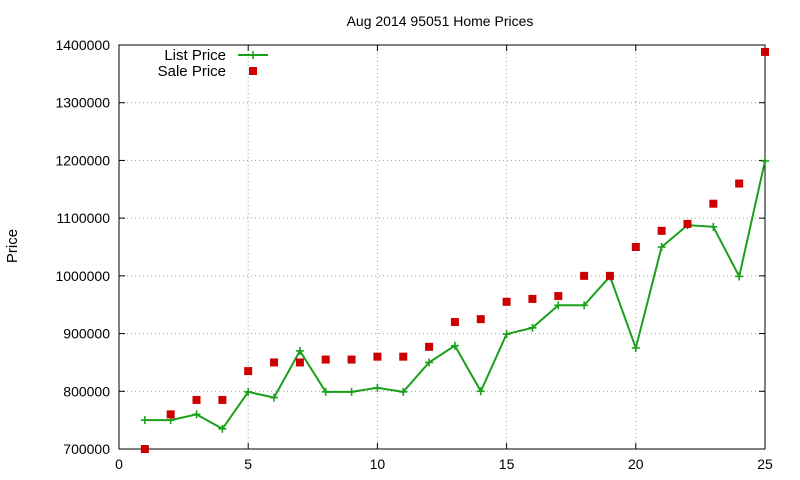 The height and width of the screenshot is (480, 800). I want to click on y-tick-label: 800000, so click(86, 391).